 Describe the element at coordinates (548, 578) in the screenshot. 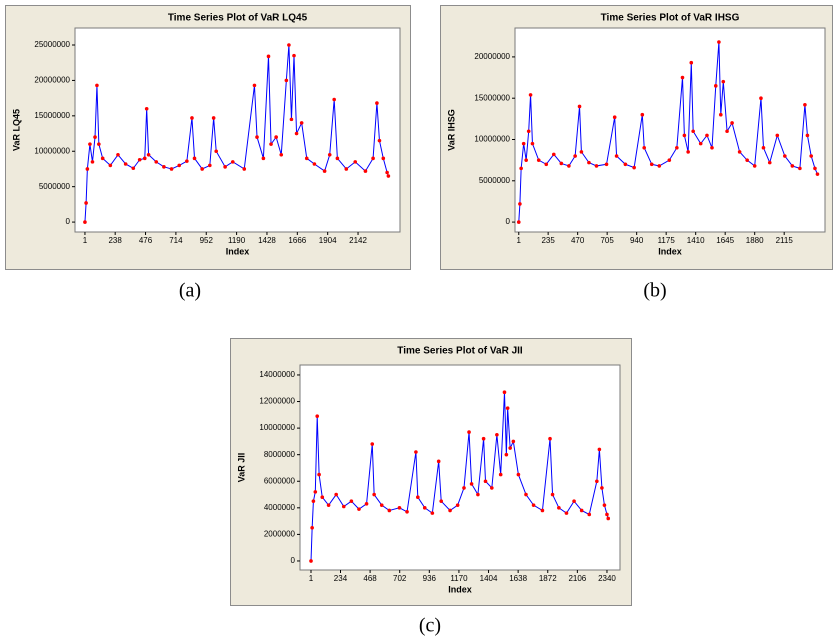

I see `x-tick-label: 1872` at that location.